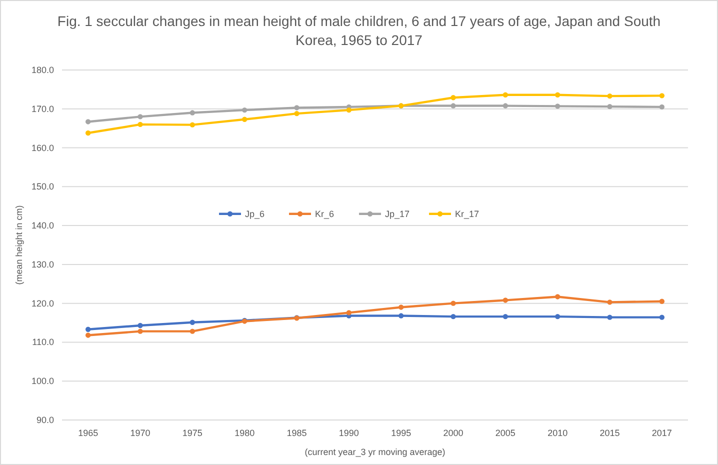  I want to click on x-tick-label: 2010, so click(558, 433).